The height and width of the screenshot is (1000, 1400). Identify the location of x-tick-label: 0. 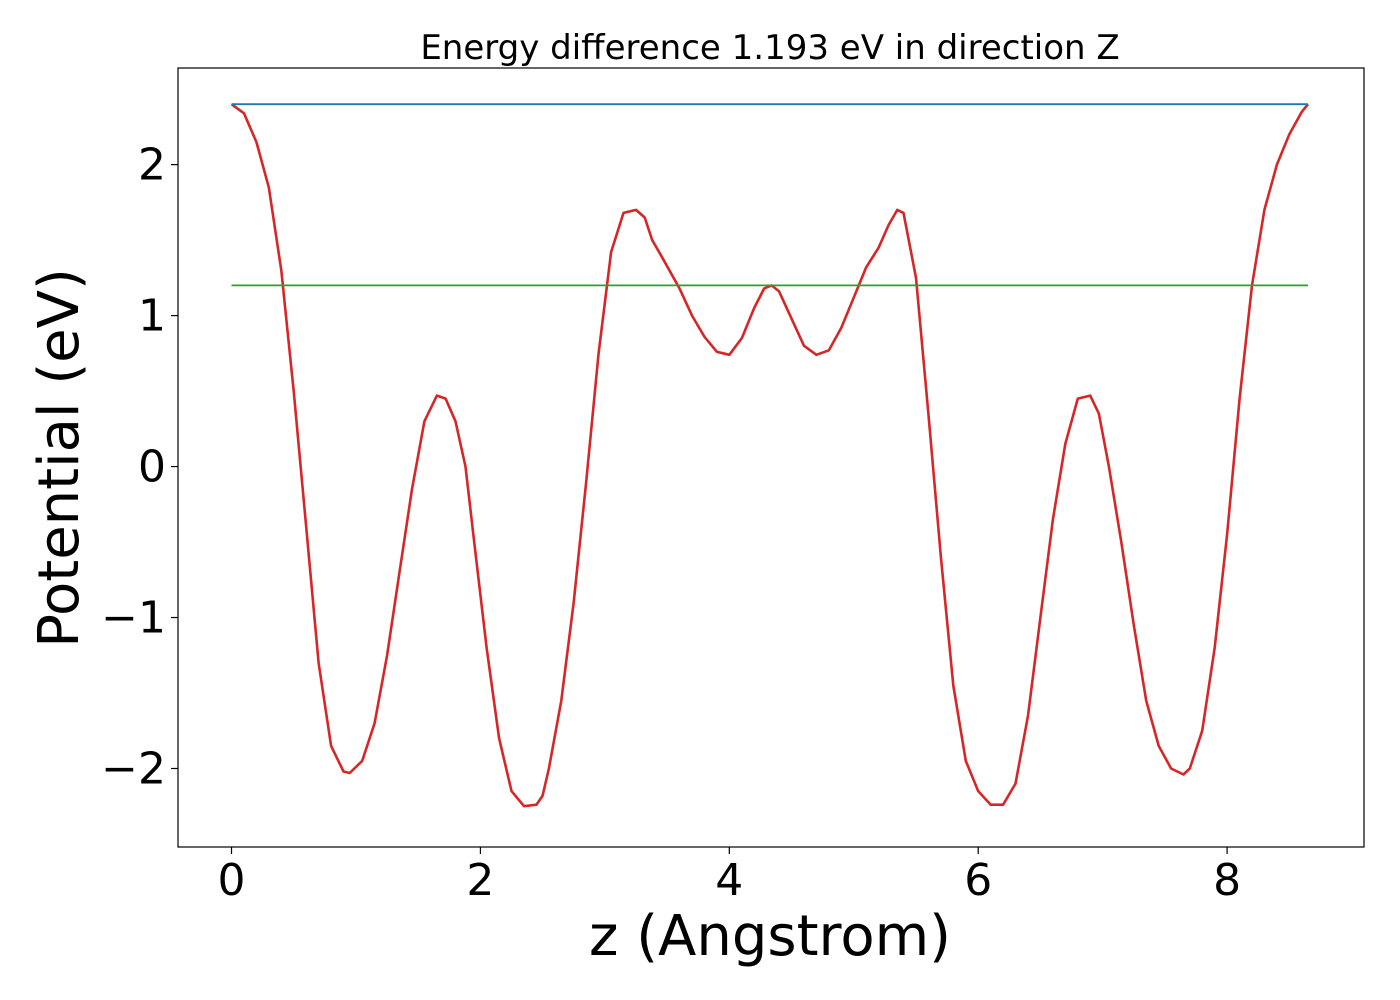
(232, 880).